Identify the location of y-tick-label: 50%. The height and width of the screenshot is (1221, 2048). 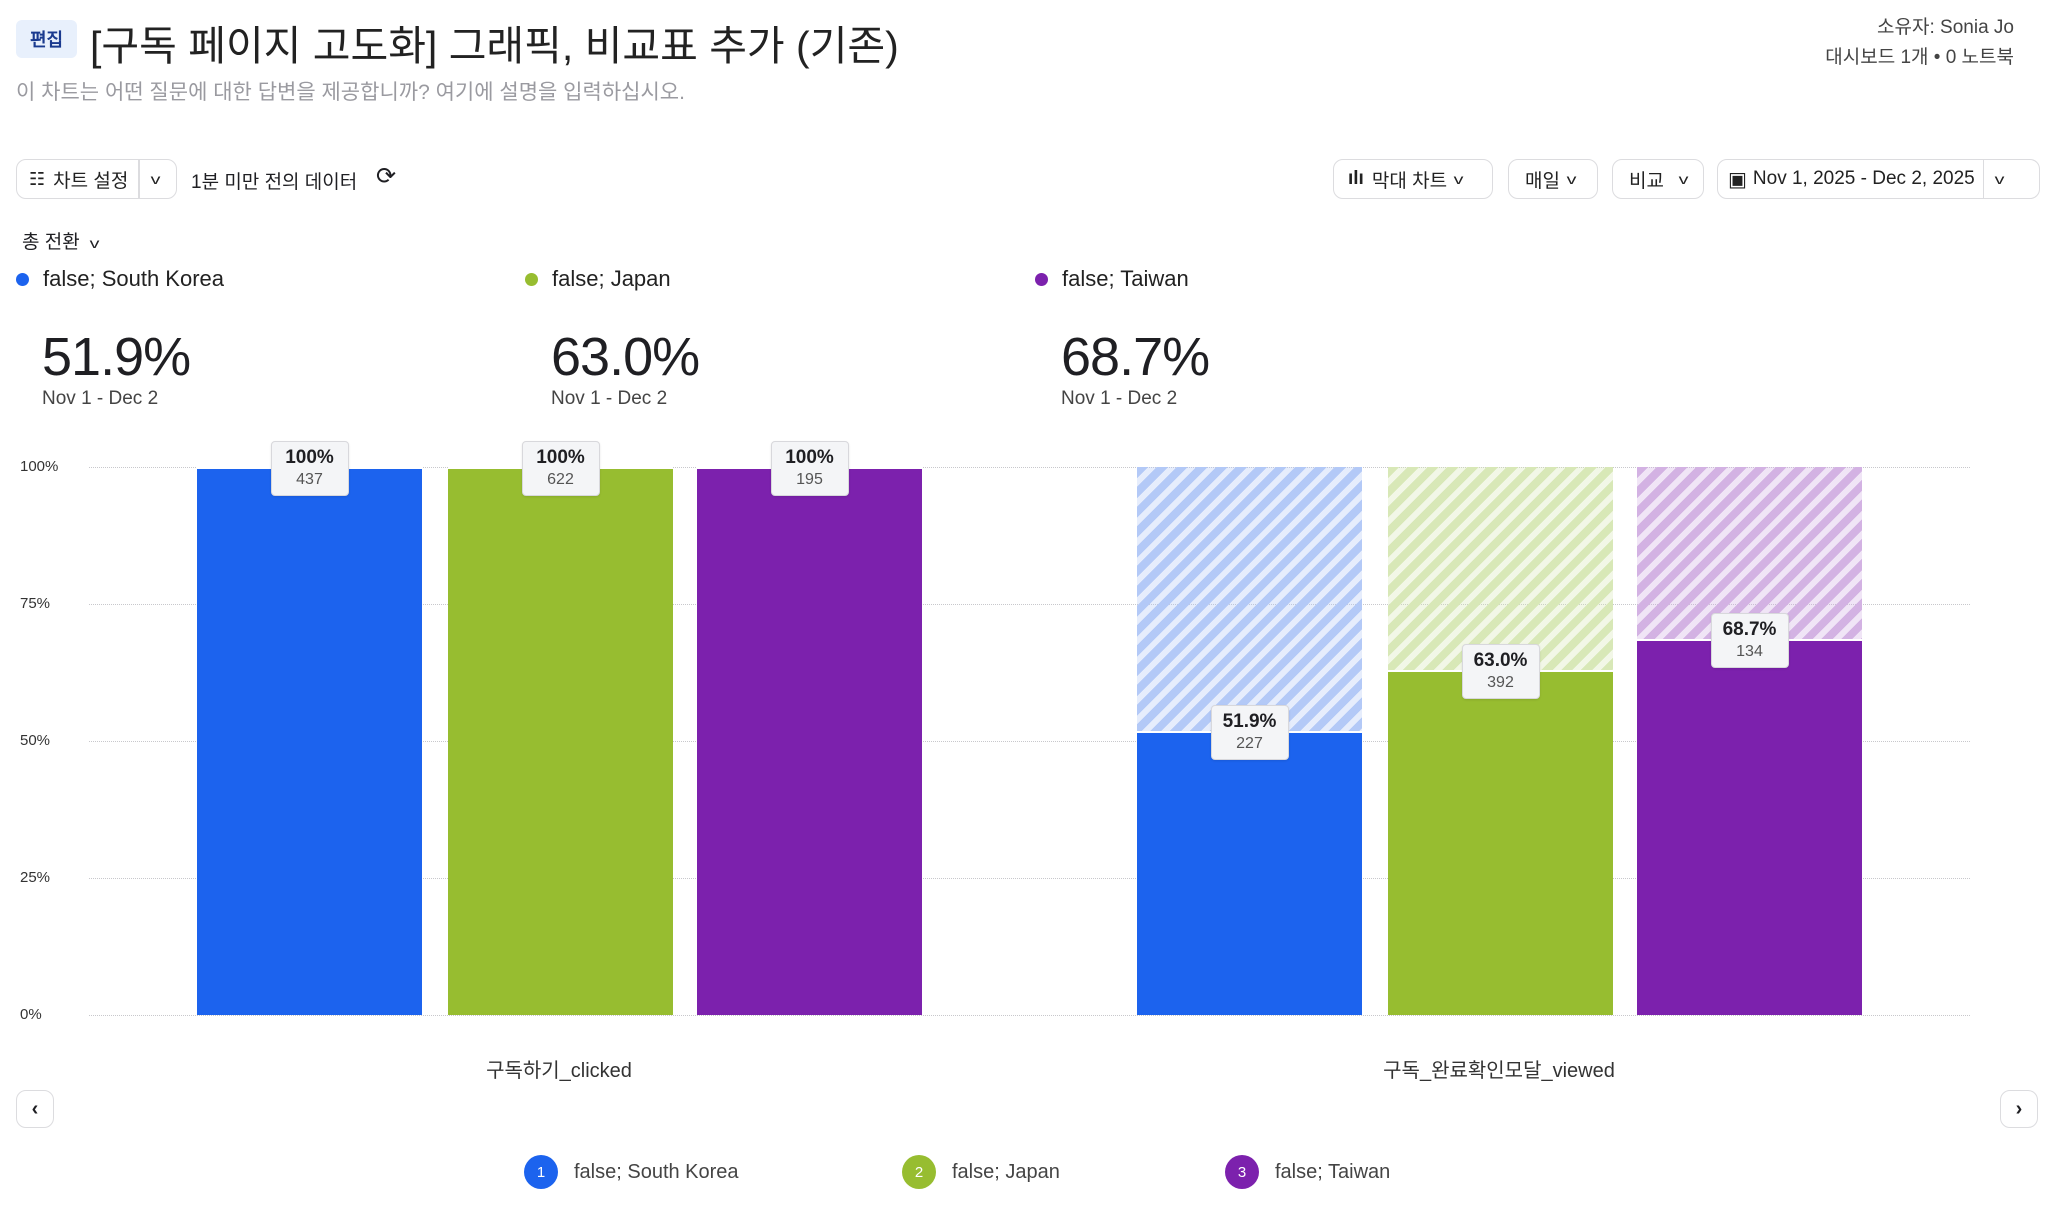
(35, 740).